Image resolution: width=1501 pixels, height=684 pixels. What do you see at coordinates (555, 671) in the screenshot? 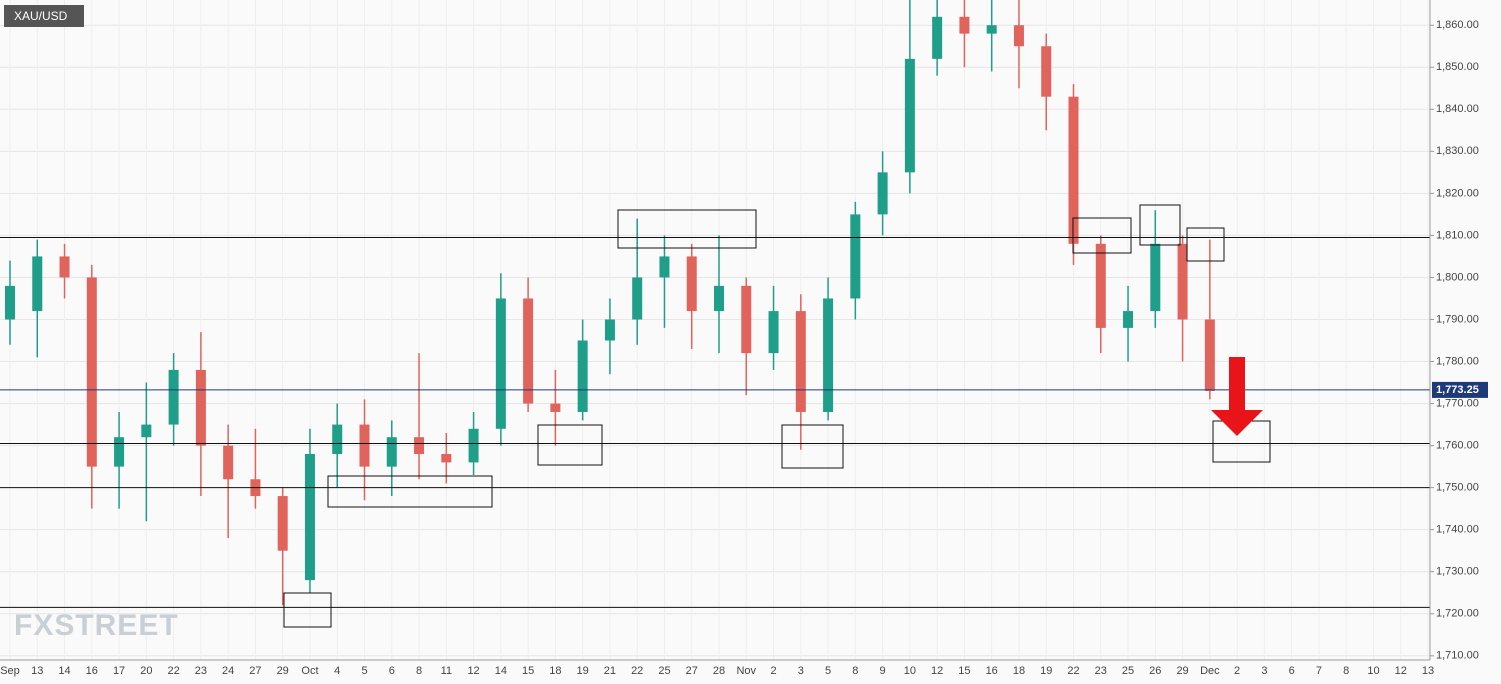
I see `x-tick-label: 18` at bounding box center [555, 671].